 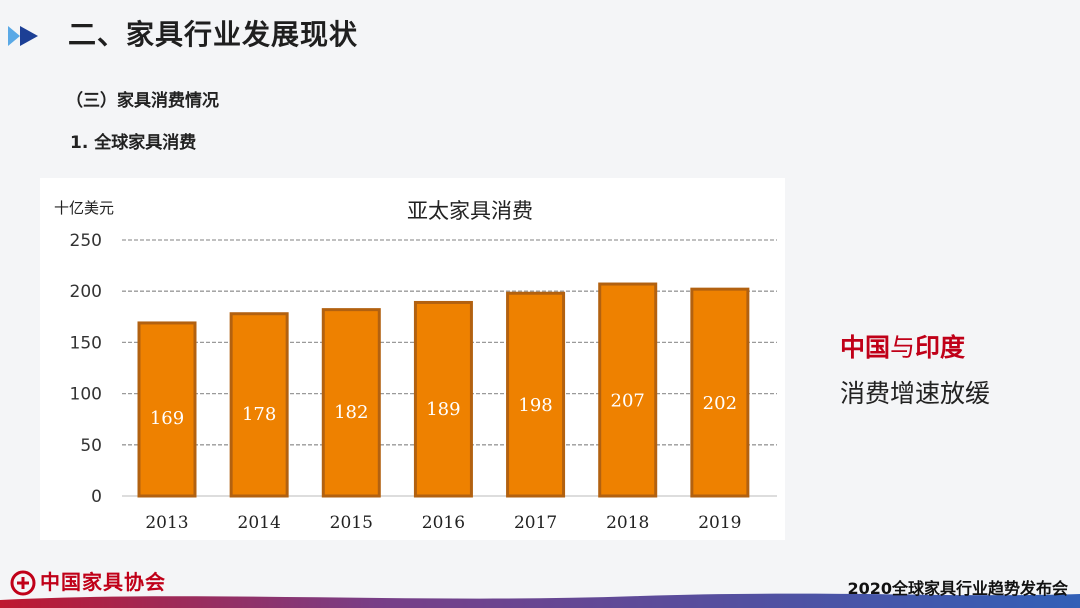 I want to click on x-tick-label: 2017, so click(x=535, y=523).